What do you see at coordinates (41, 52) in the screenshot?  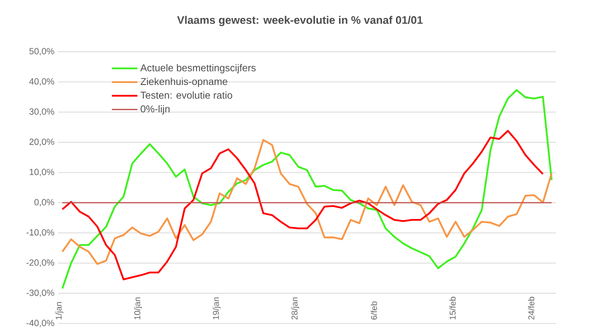 I see `y-tick-label: 50,0%` at bounding box center [41, 52].